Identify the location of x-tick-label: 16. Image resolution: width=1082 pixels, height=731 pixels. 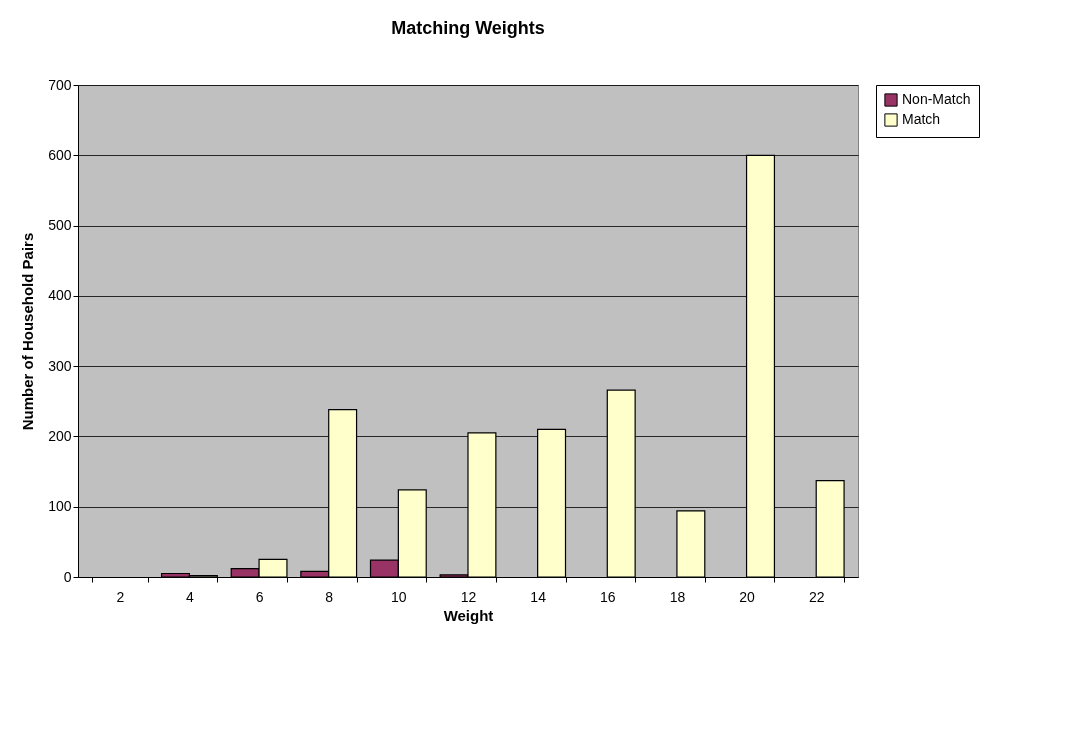
(608, 596).